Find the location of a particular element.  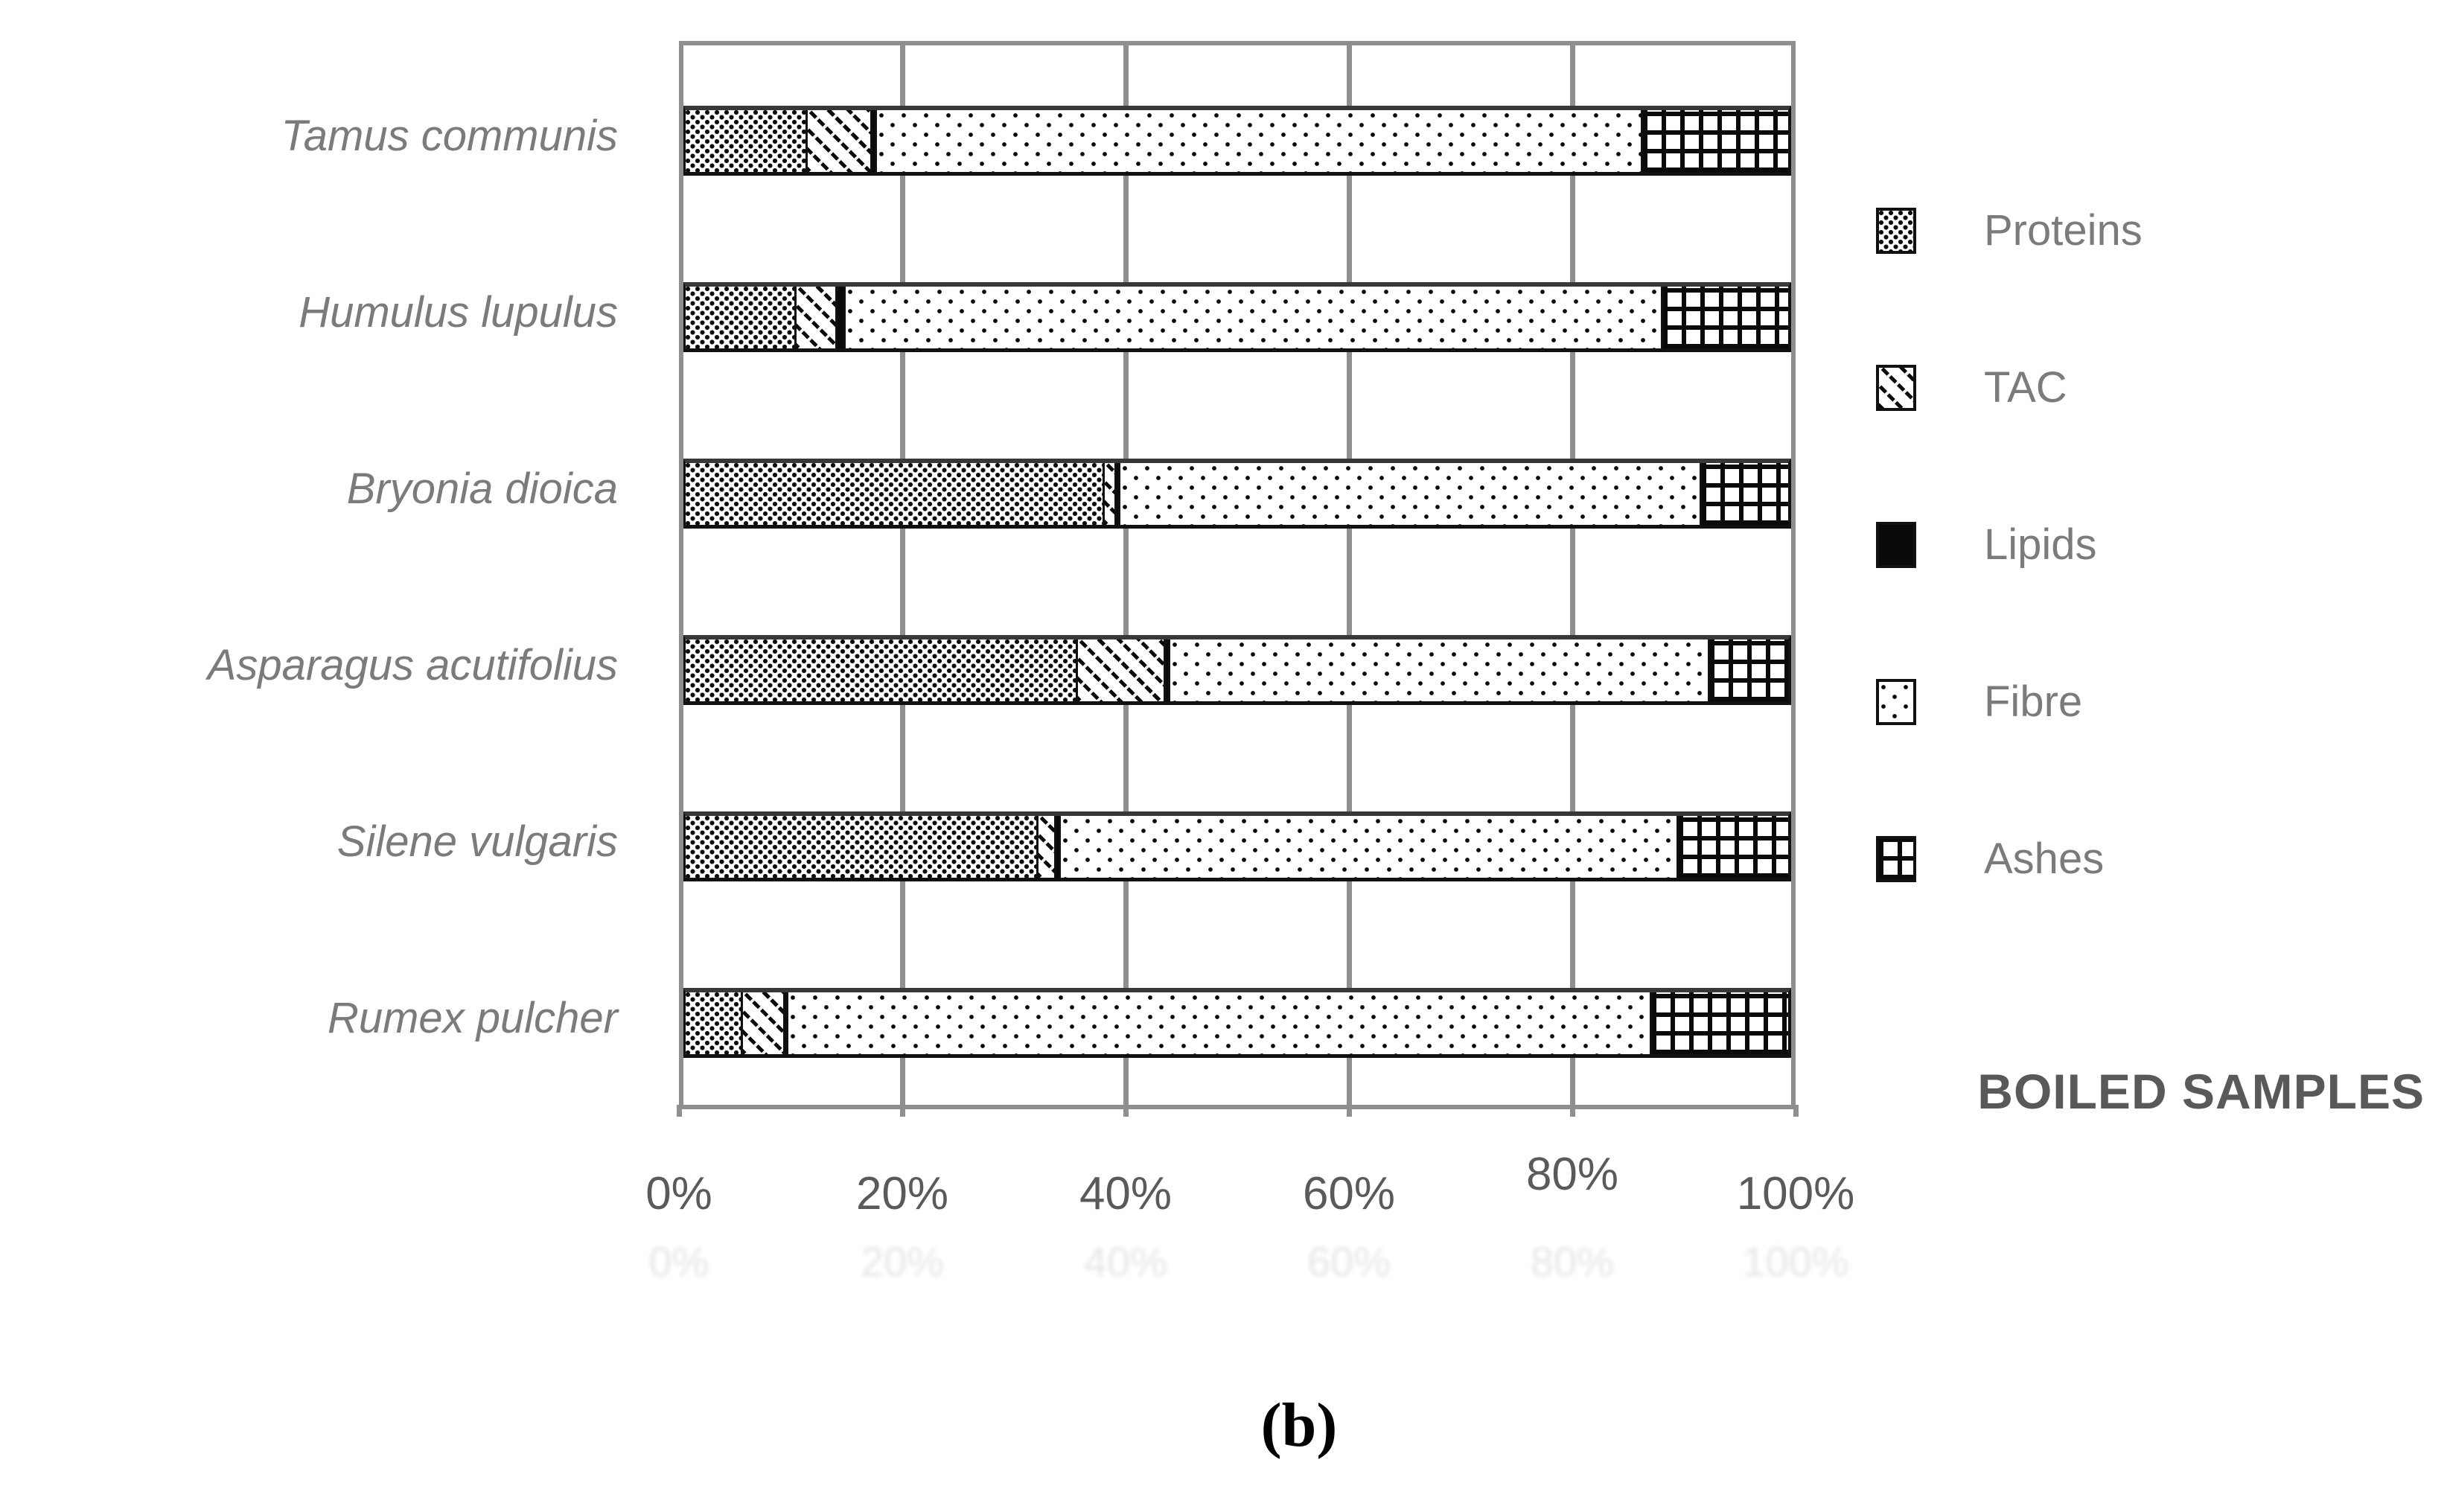

x-tick-ghost-0pct: 0% is located at coordinates (679, 1261).